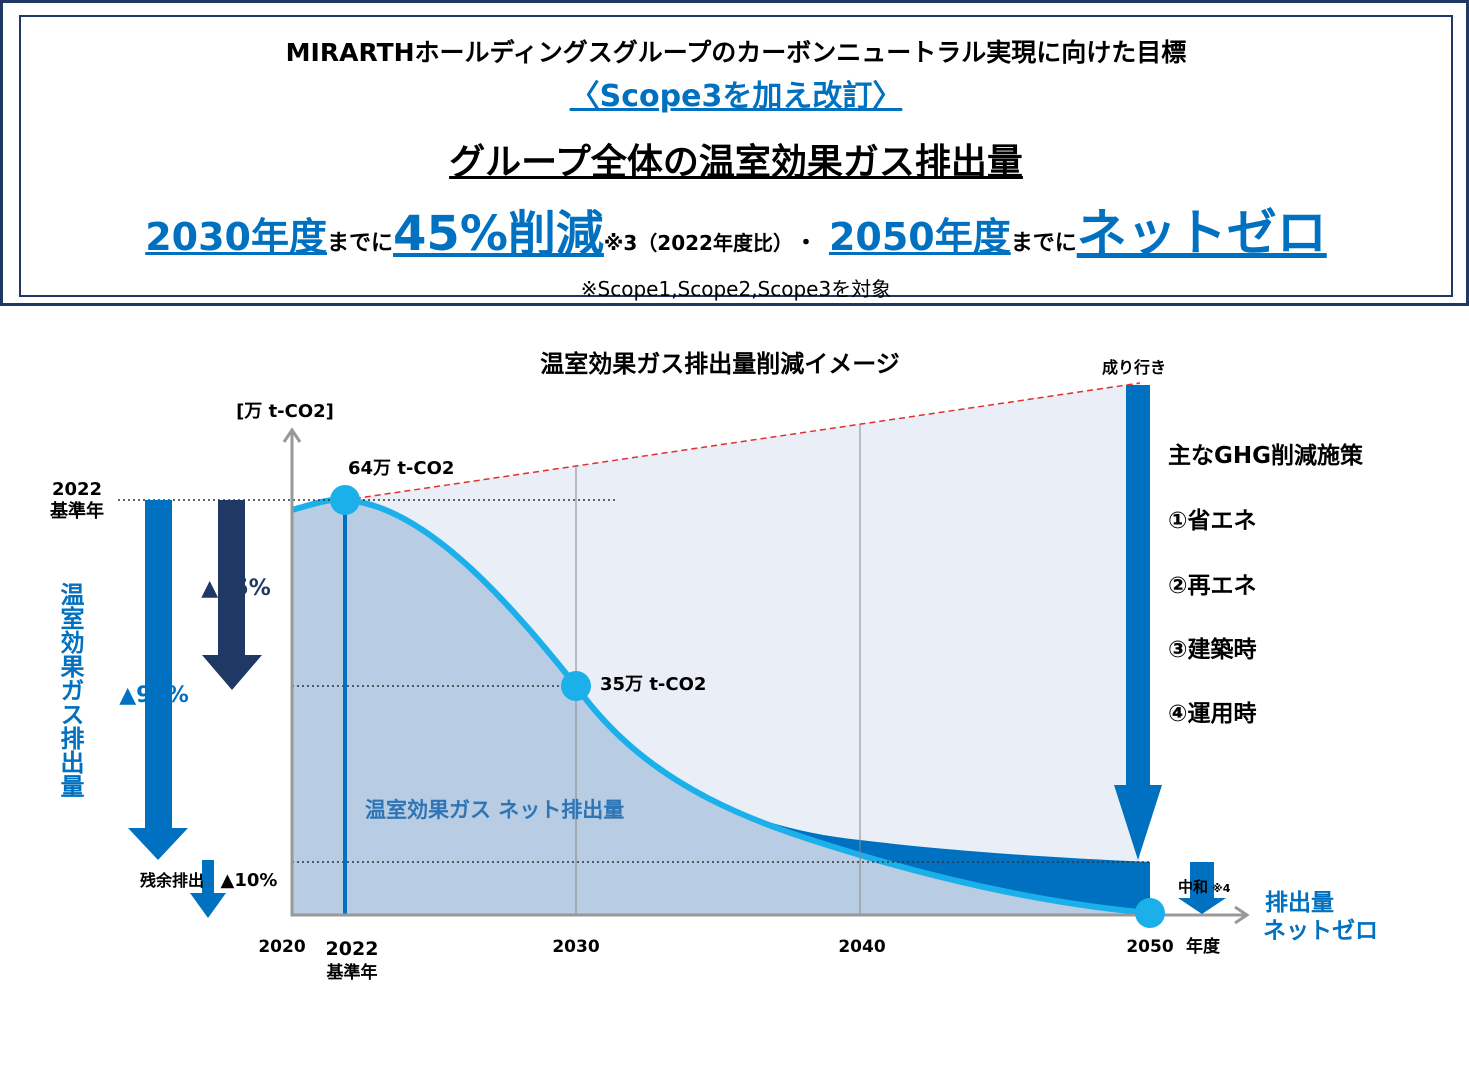 This screenshot has width=1469, height=1069. Describe the element at coordinates (285, 411) in the screenshot. I see `unit: [万 t-CO2]` at that location.